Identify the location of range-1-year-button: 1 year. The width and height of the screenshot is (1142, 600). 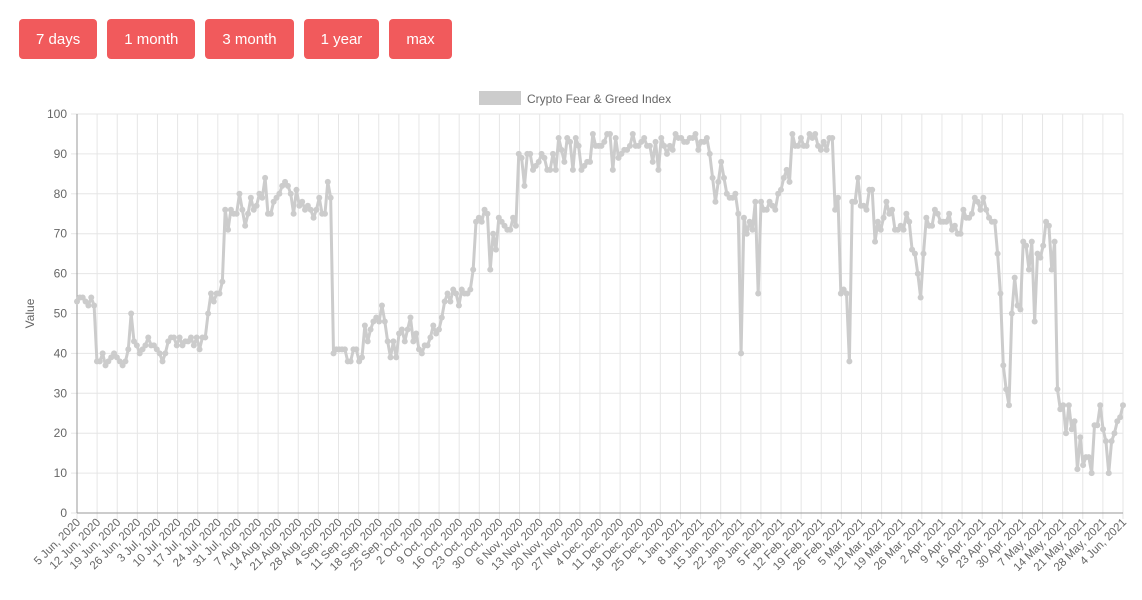
(341, 39).